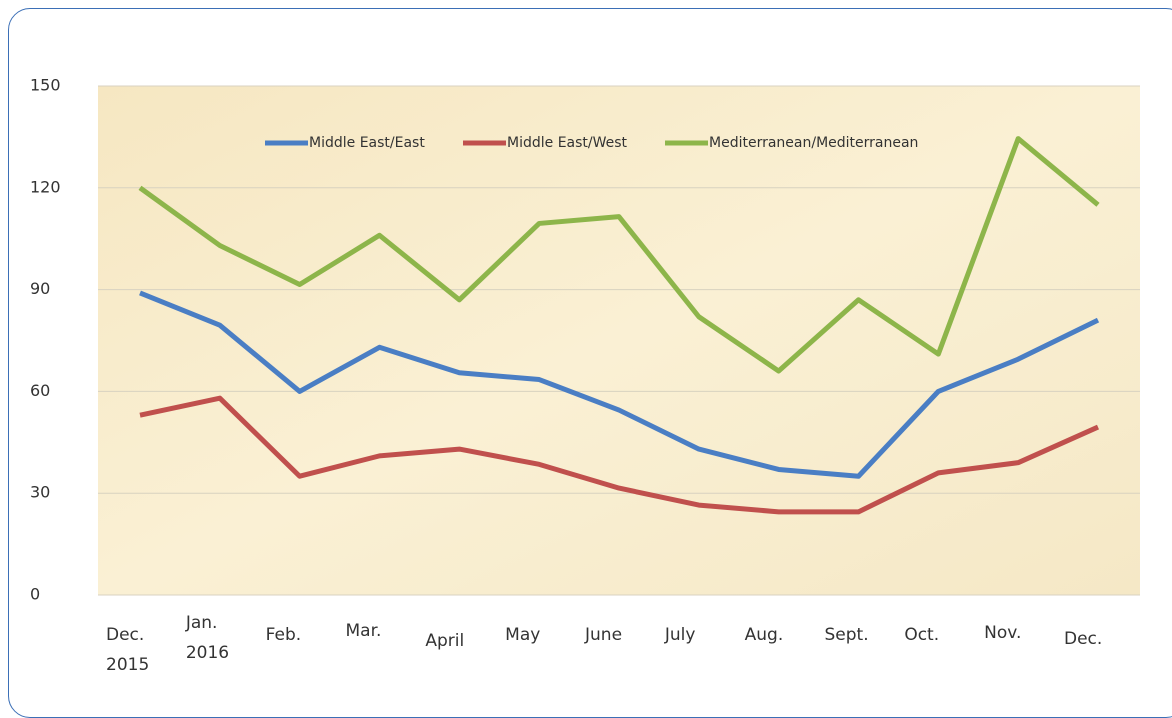 This screenshot has height=718, width=1172. Describe the element at coordinates (680, 635) in the screenshot. I see `x-tick-label: July` at that location.